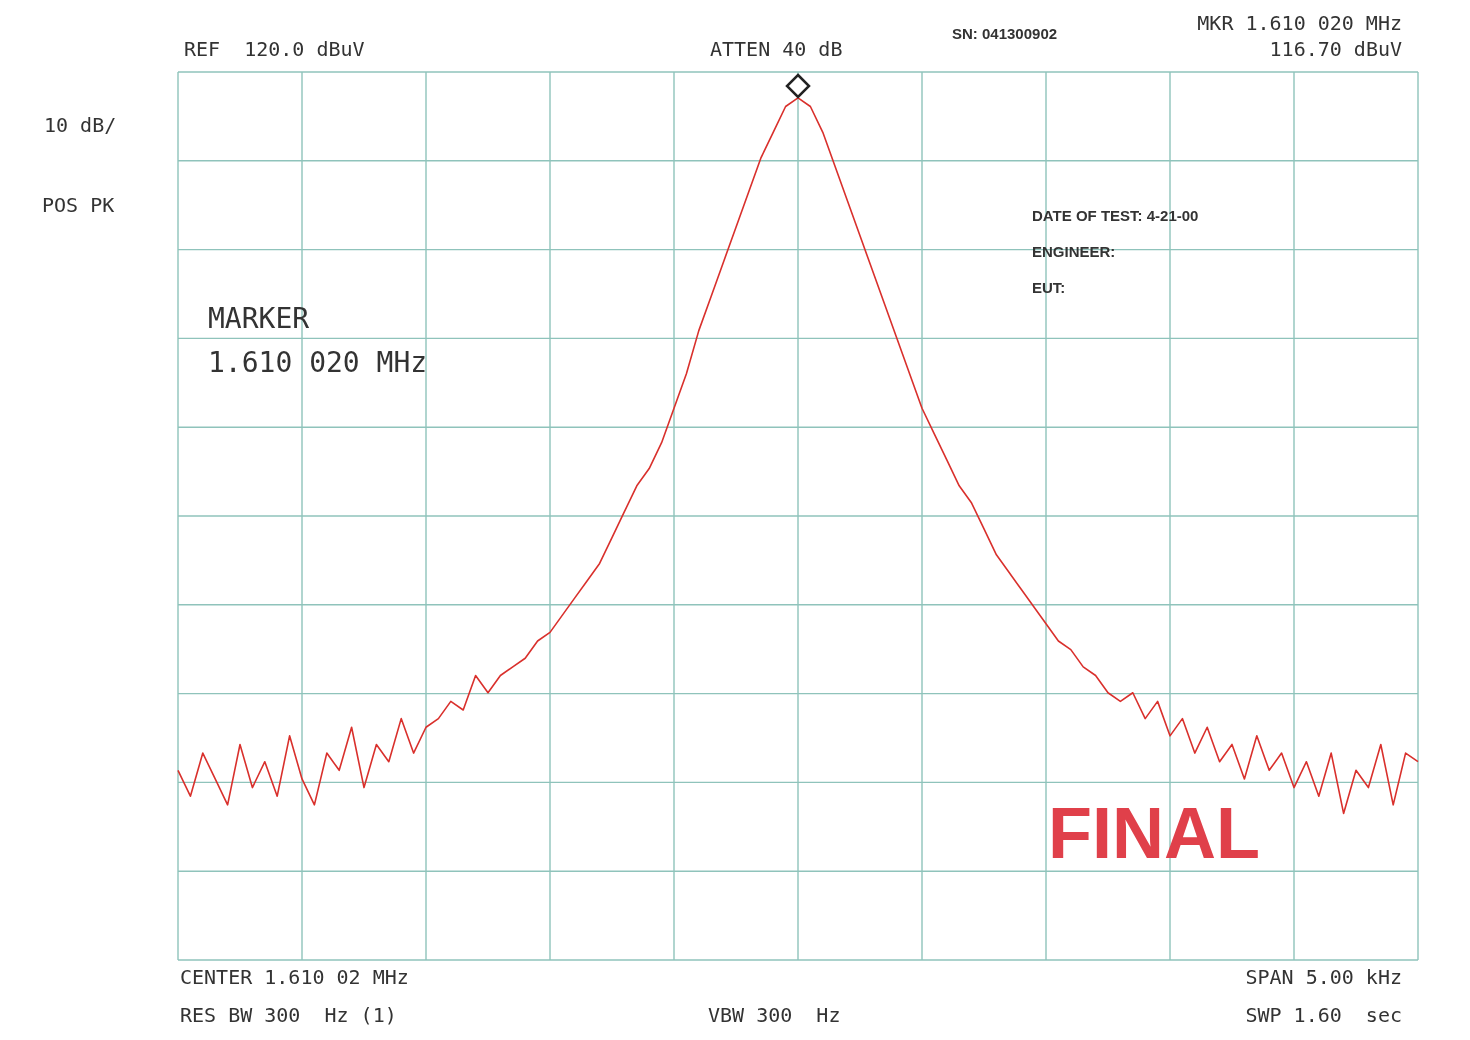 Image resolution: width=1470 pixels, height=1040 pixels. Describe the element at coordinates (80, 125) in the screenshot. I see `text: 10 dB/` at that location.